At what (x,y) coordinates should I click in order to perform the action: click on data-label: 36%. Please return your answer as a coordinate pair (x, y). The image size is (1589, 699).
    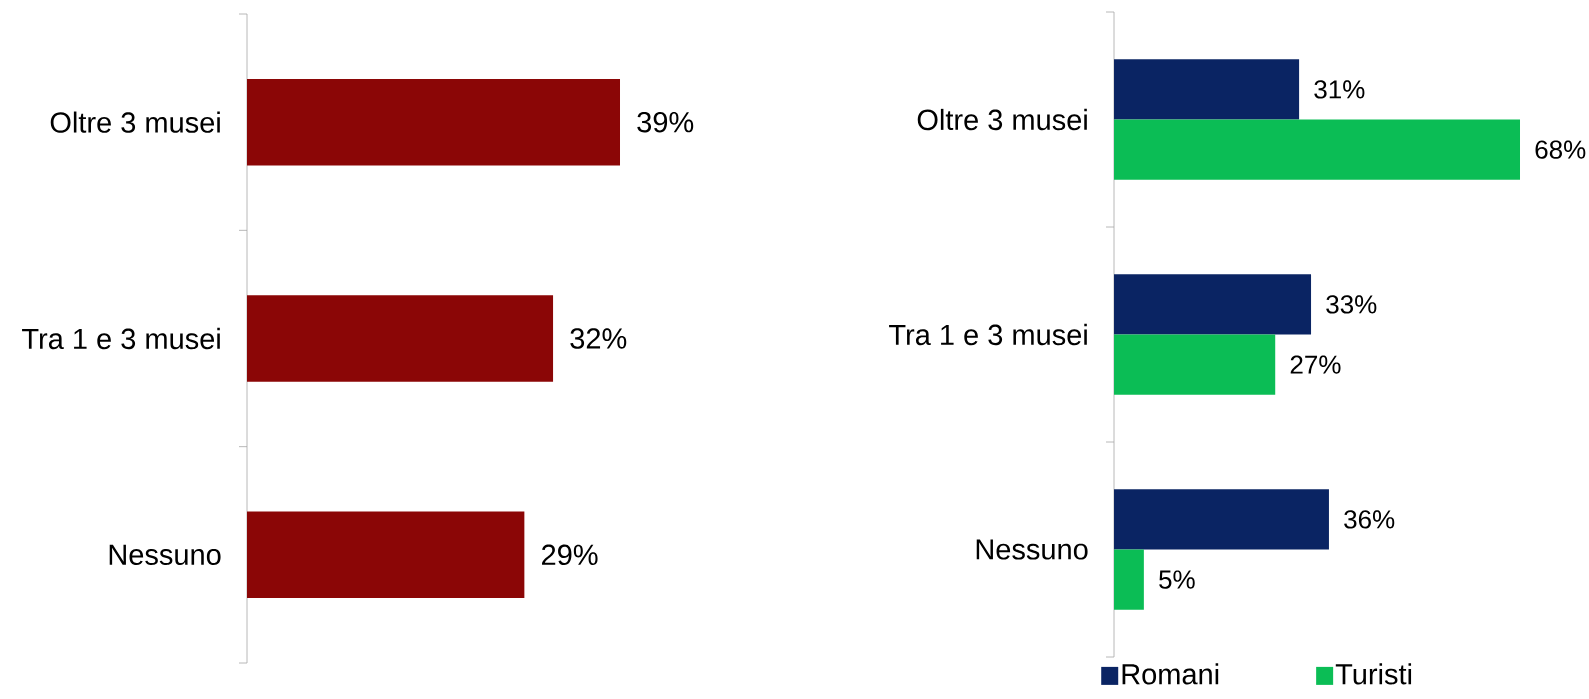
    Looking at the image, I should click on (1369, 519).